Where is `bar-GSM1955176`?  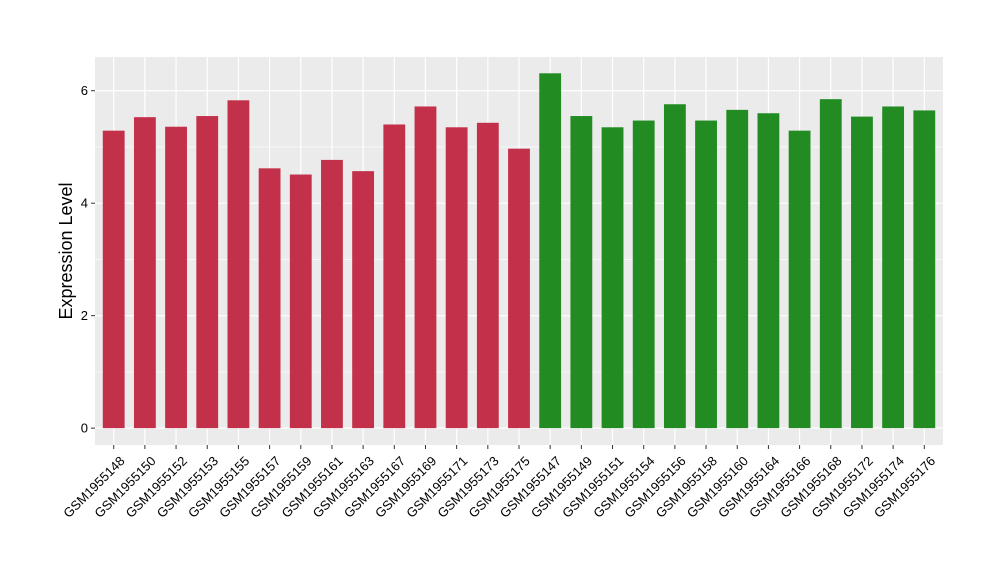 bar-GSM1955176 is located at coordinates (924, 269).